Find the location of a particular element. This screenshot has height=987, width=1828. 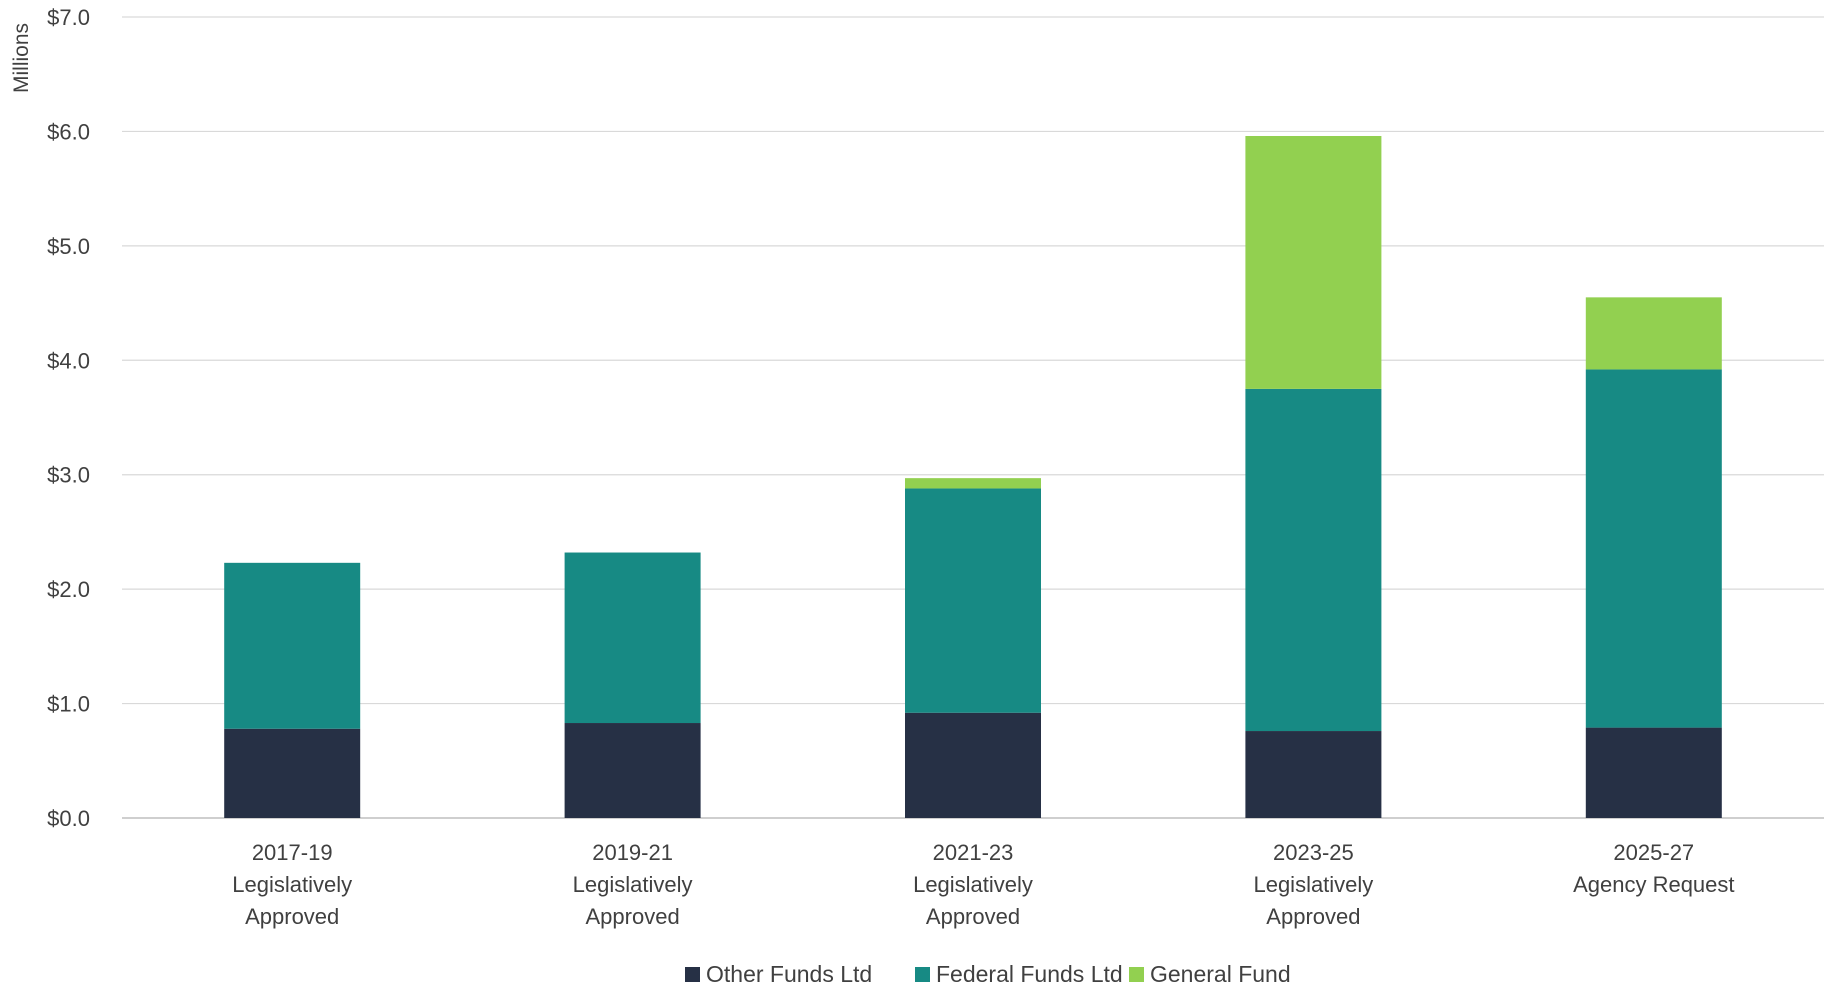

y-tick-label: $7.0 is located at coordinates (68, 17).